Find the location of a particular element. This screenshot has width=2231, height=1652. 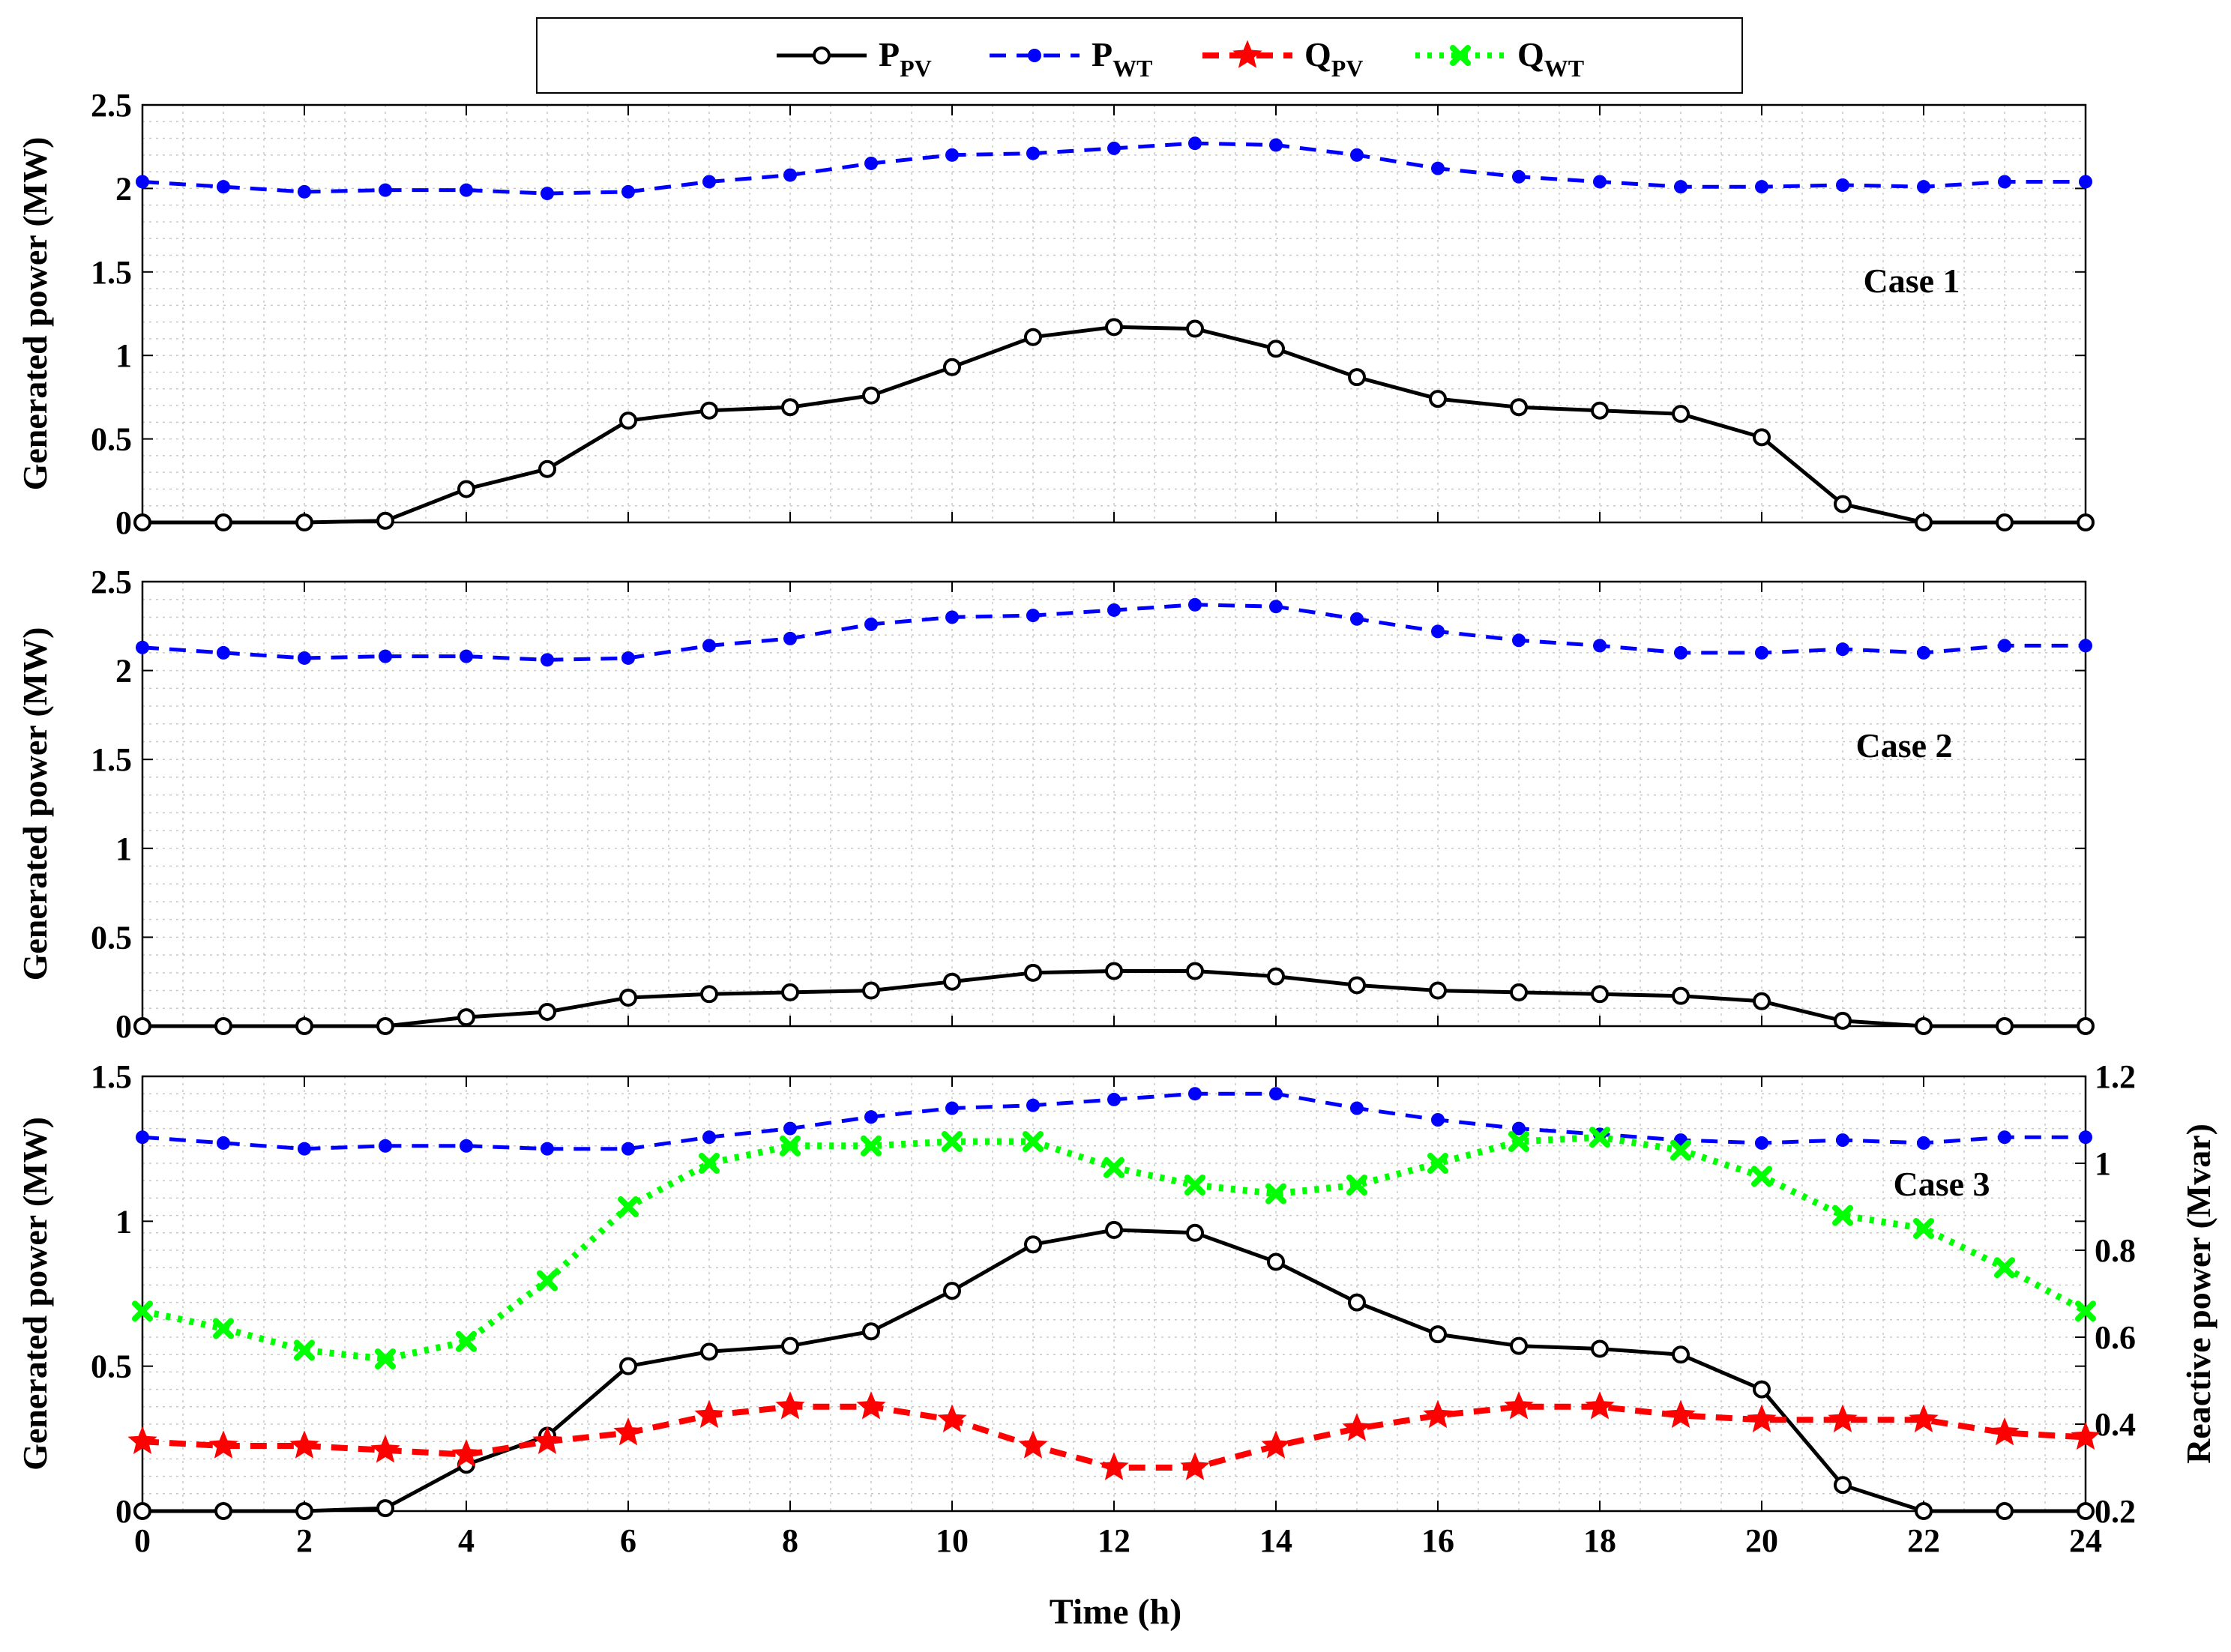

x-tick-label: 22 is located at coordinates (1923, 1540).